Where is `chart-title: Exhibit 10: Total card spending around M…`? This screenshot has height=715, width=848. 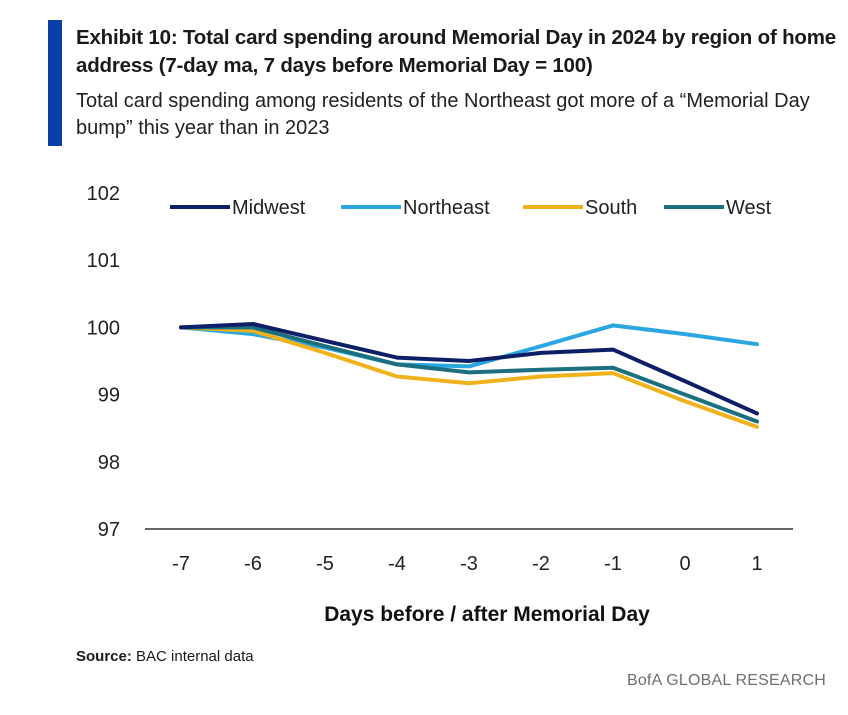 chart-title: Exhibit 10: Total card spending around M… is located at coordinates (456, 51).